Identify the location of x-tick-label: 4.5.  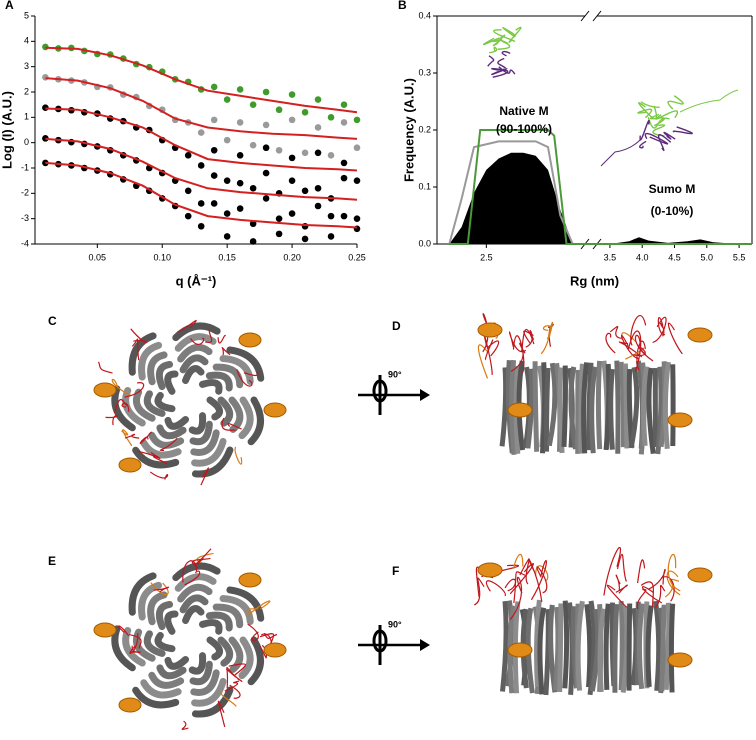
(674, 257).